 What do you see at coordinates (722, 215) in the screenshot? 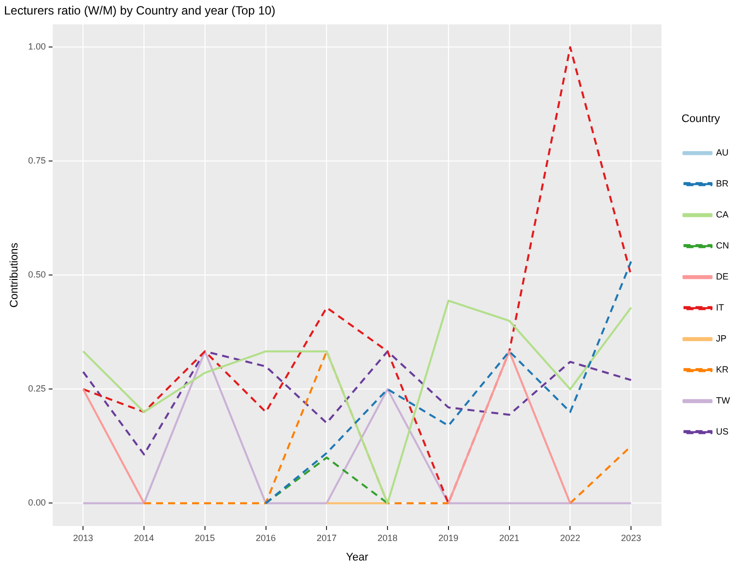
I see `legend-label: CA` at bounding box center [722, 215].